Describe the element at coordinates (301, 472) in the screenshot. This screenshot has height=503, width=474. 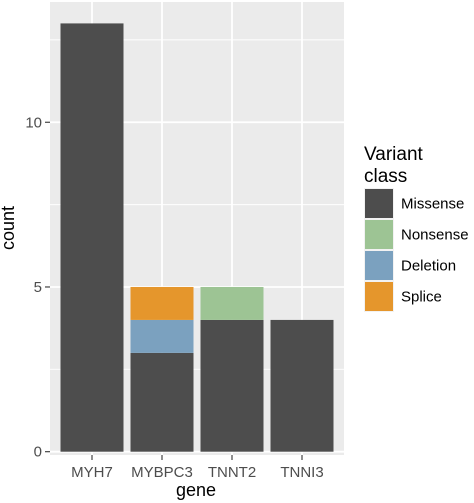
I see `x-tick-label-tnni3: TNNI3` at that location.